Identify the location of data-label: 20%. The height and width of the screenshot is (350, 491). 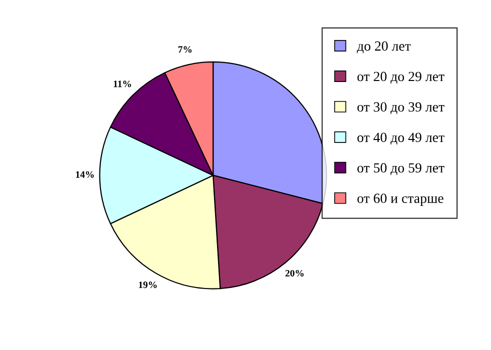
(294, 273).